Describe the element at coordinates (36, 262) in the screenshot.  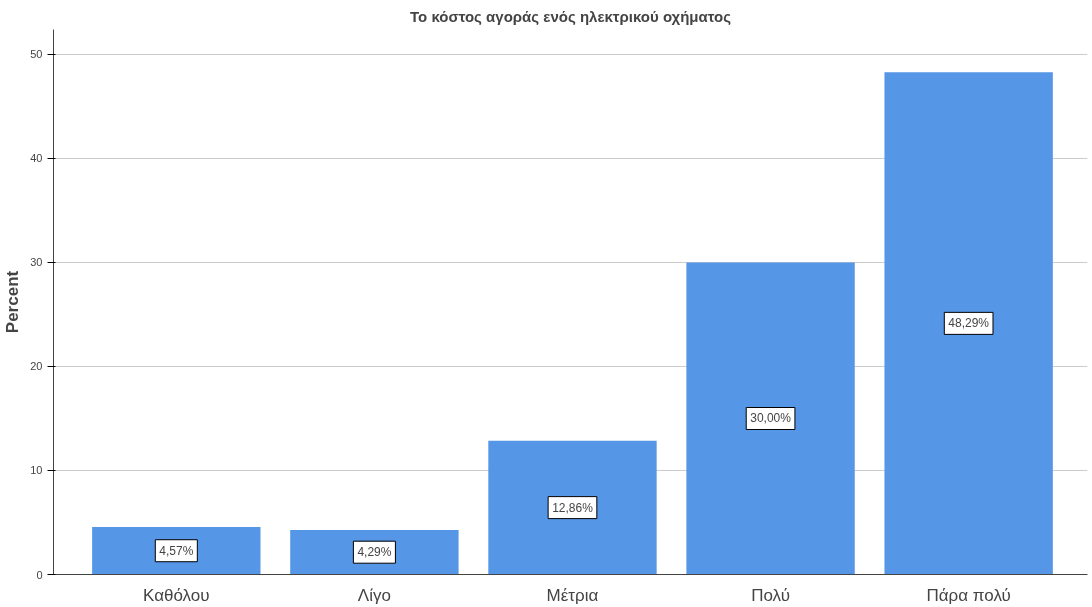
I see `y-tick-label: 30` at that location.